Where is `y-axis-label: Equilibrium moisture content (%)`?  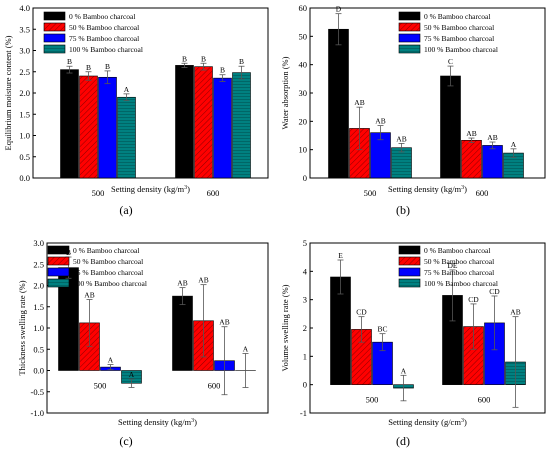 y-axis-label: Equilibrium moisture content (%) is located at coordinates (8, 92).